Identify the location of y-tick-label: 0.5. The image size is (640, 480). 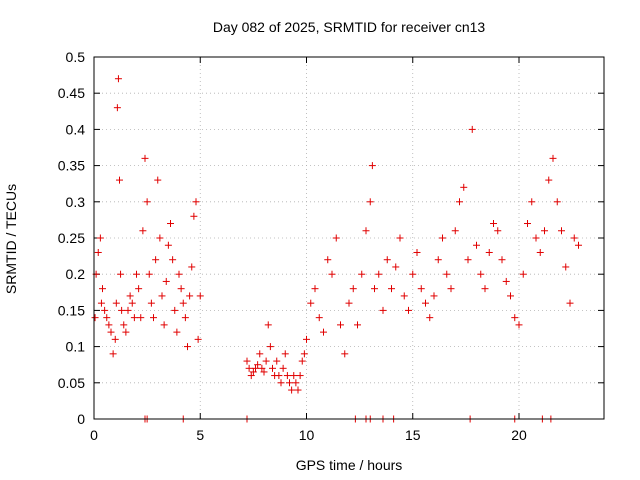
(76, 57).